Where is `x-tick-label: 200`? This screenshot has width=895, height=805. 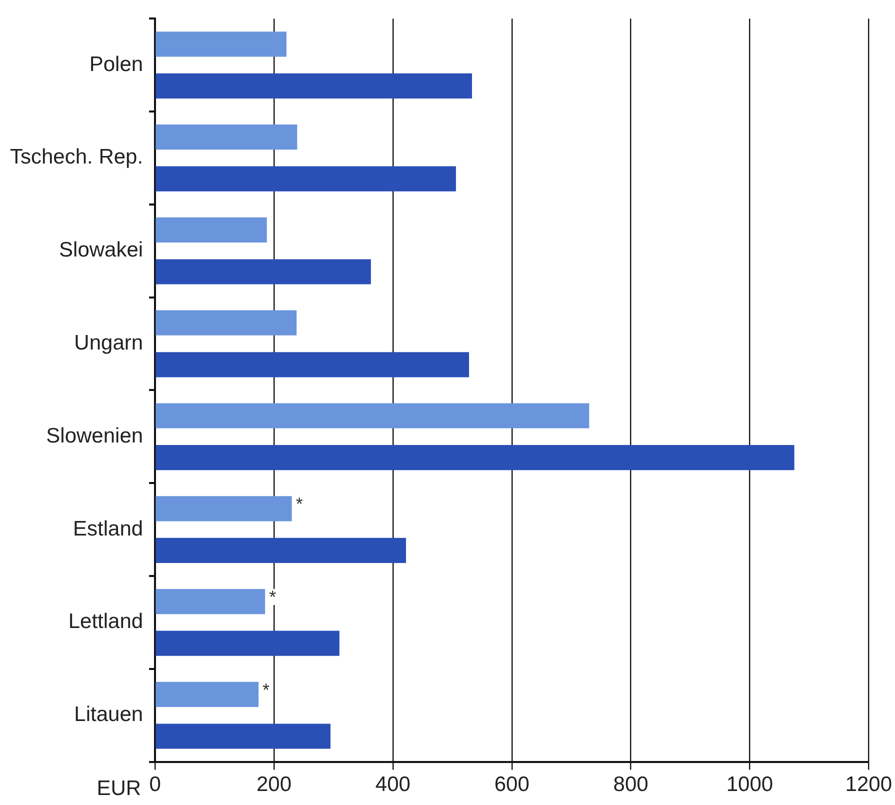
x-tick-label: 200 is located at coordinates (274, 784).